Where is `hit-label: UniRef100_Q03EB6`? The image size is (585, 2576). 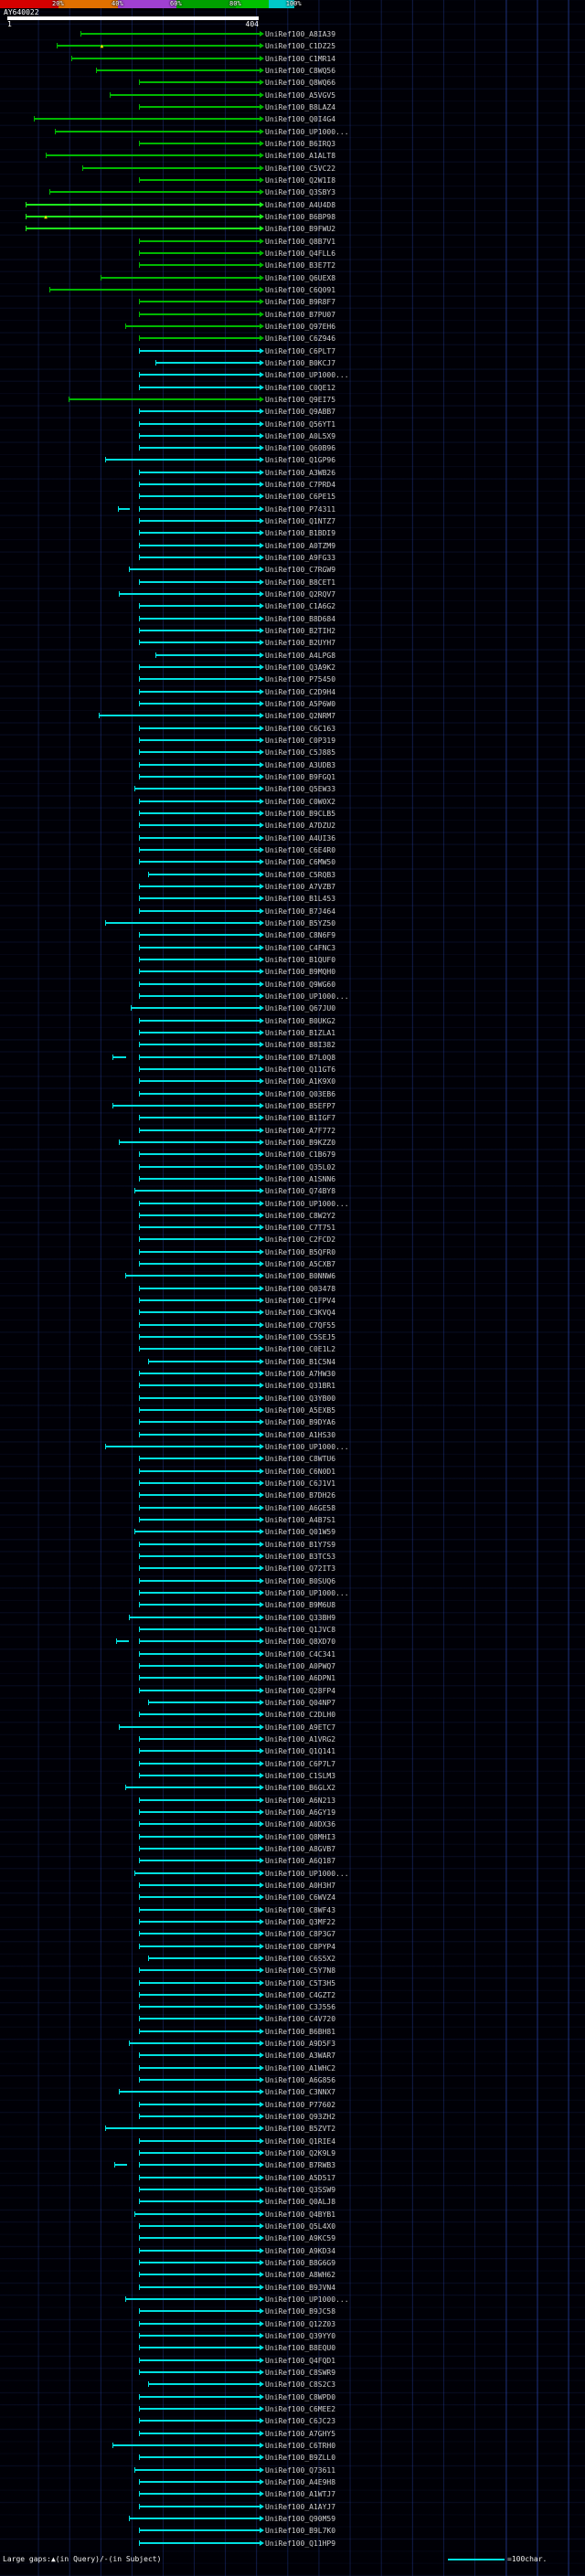 hit-label: UniRef100_Q03EB6 is located at coordinates (300, 1093).